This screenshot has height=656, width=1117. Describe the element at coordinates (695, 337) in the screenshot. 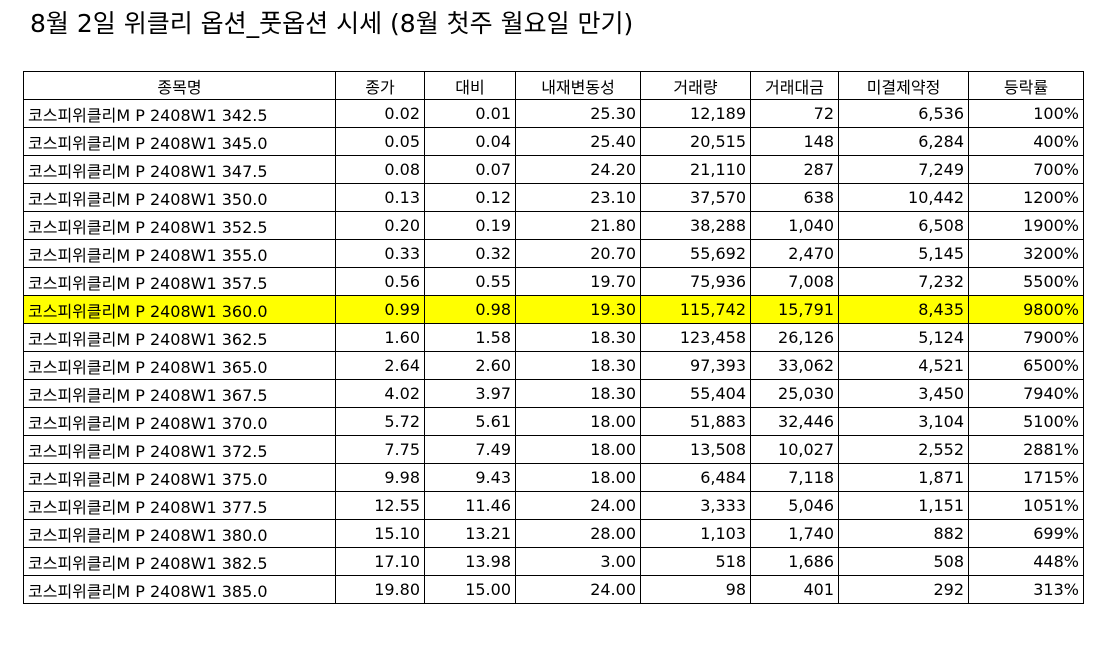

I see `value-cell: 123,458` at that location.